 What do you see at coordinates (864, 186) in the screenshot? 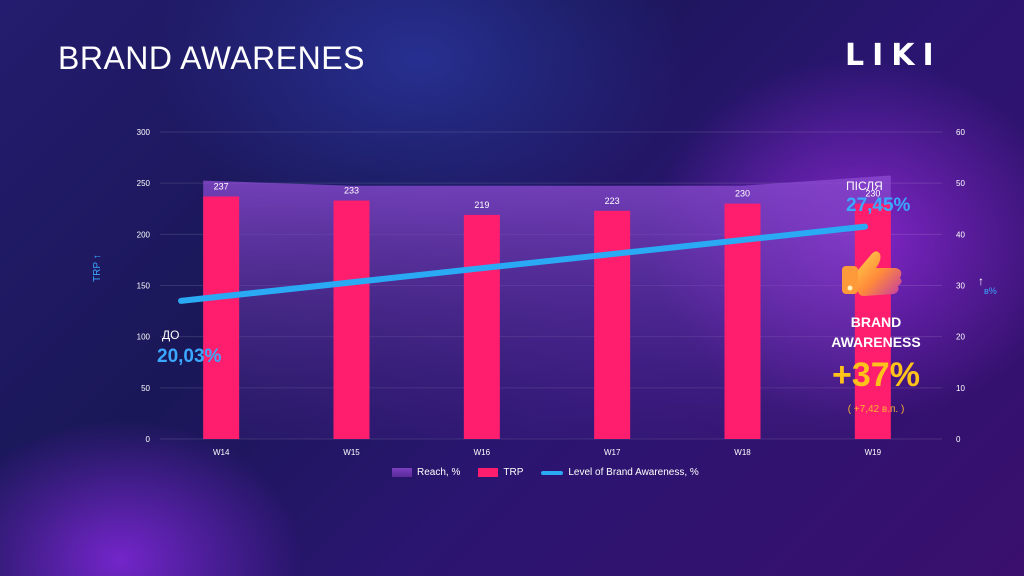
I see `after-label: ПІСЛЯ` at bounding box center [864, 186].